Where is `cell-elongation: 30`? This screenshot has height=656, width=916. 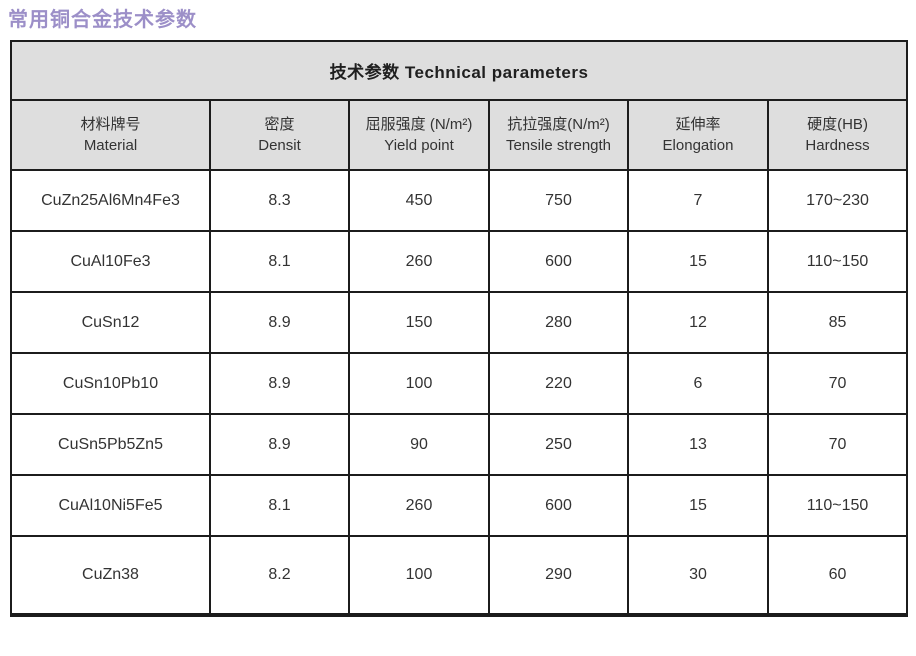 cell-elongation: 30 is located at coordinates (698, 575).